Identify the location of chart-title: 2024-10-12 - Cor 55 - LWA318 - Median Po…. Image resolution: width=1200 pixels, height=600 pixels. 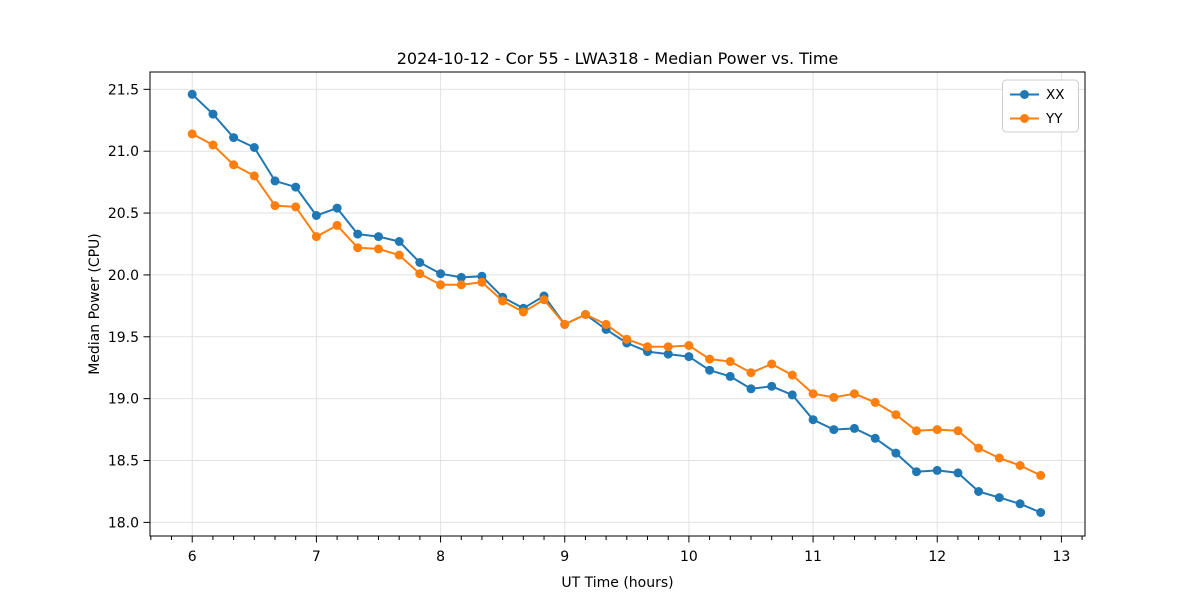
(618, 58).